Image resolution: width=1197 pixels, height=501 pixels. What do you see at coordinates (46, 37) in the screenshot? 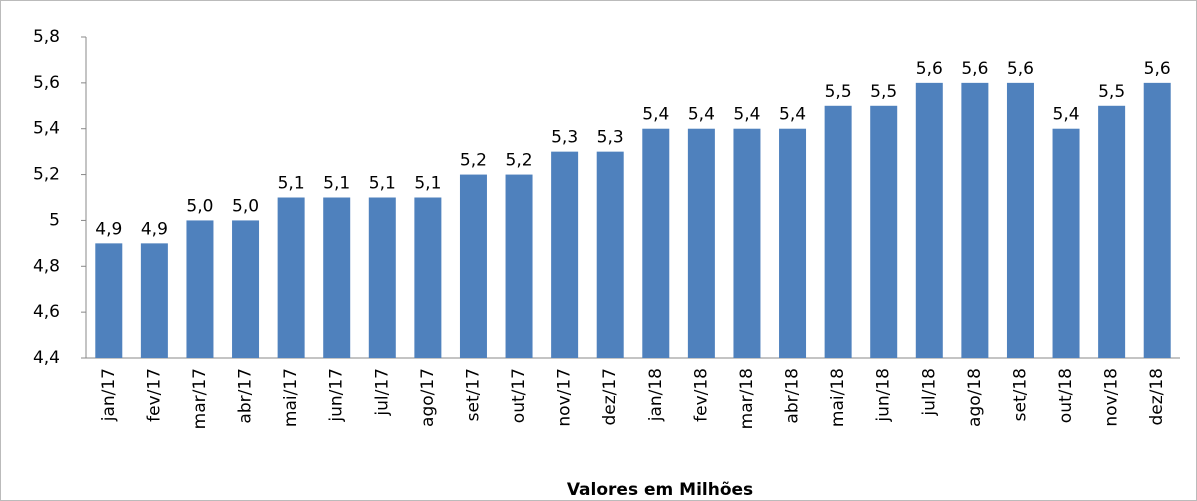
I see `y-tick-label: 5,8` at bounding box center [46, 37].